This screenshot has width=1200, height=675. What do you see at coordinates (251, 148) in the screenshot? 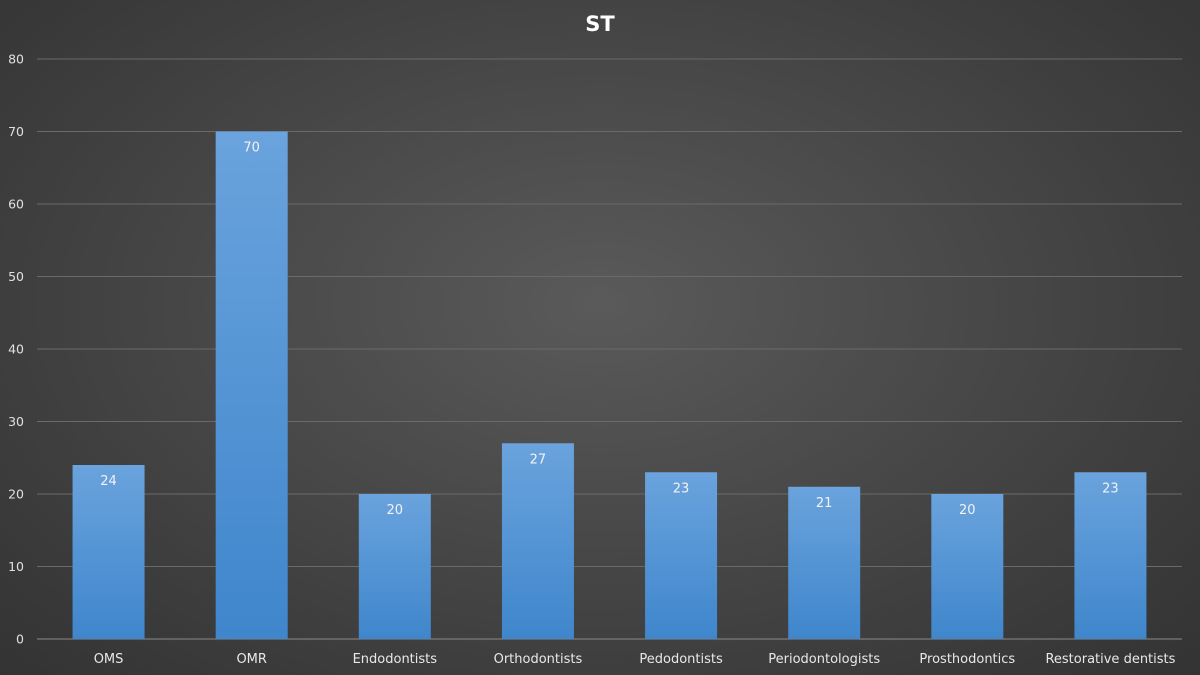
I see `data-label: 70` at bounding box center [251, 148].